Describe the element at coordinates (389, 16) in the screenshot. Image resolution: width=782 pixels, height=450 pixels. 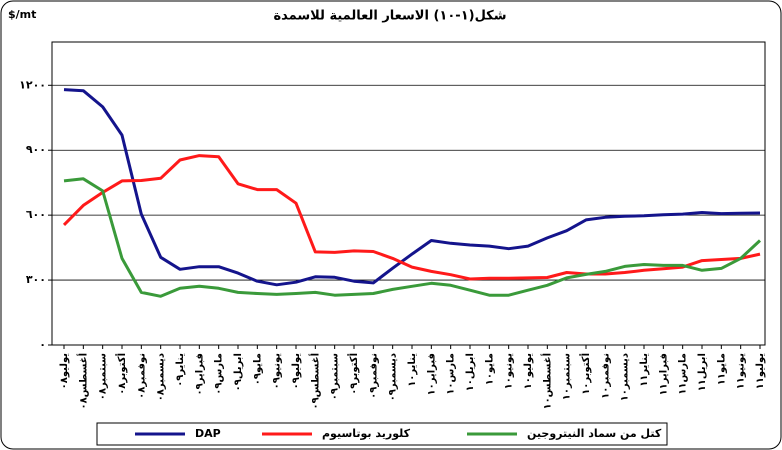
I see `chart-title: شكل(١-١٠) الاسعار العالمية للاسمدة` at that location.